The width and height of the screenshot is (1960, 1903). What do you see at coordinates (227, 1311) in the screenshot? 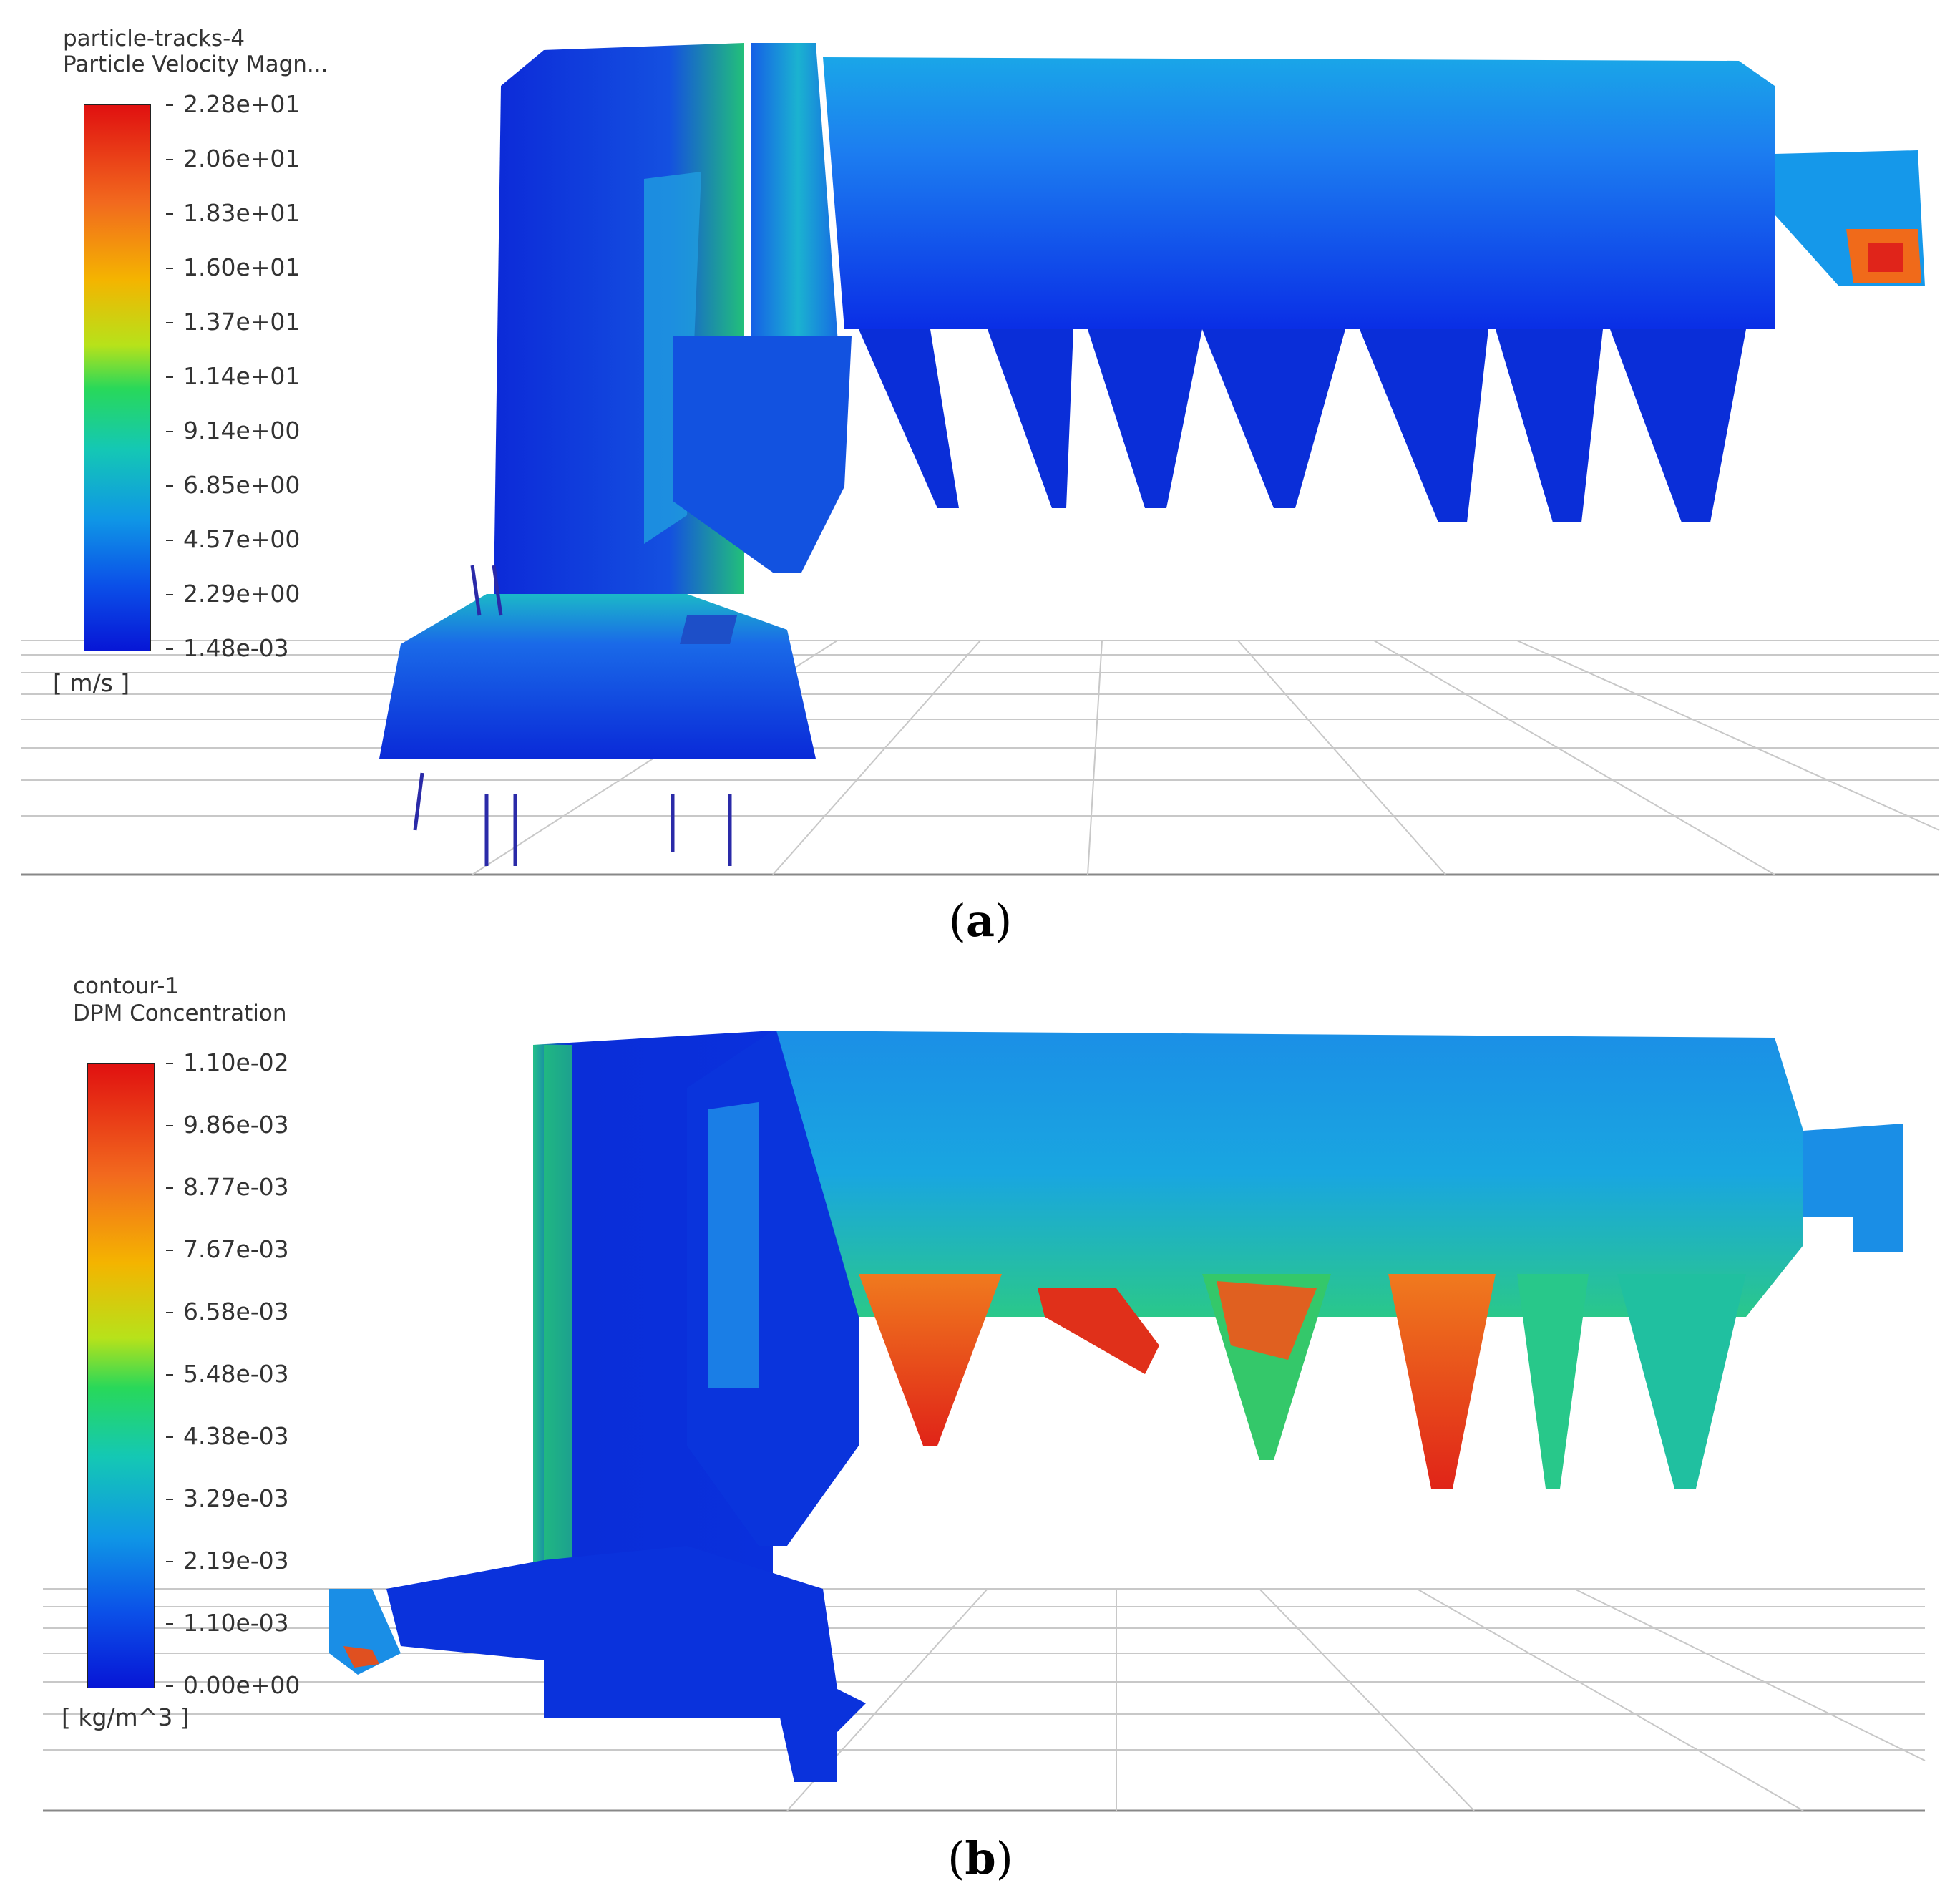
I see `colorbar-tick: 6.58e-03` at bounding box center [227, 1311].